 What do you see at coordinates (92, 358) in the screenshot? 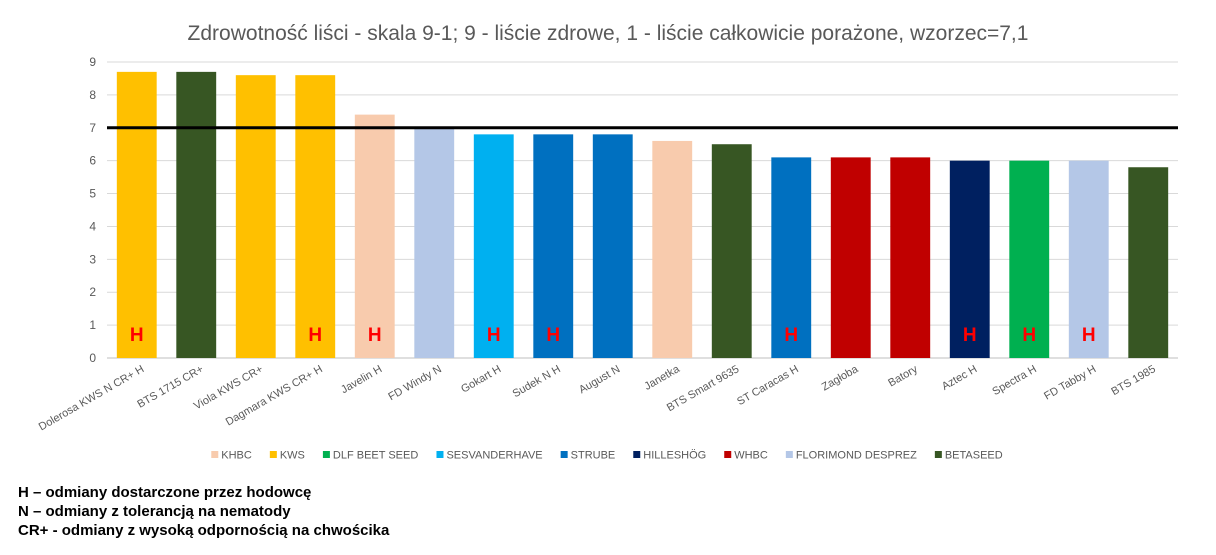
I see `y-tick-label: 0` at bounding box center [92, 358].